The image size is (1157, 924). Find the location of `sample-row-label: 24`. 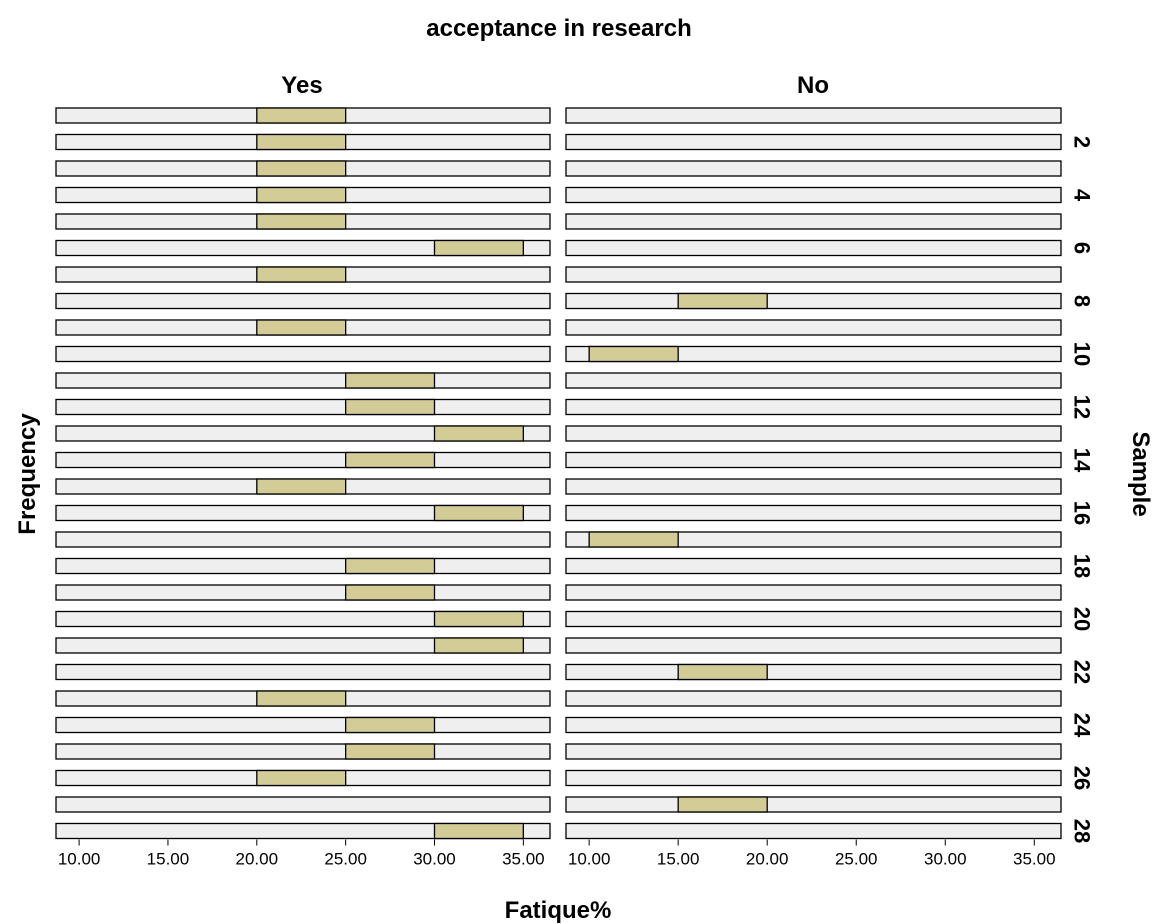

sample-row-label: 24 is located at coordinates (1082, 725).